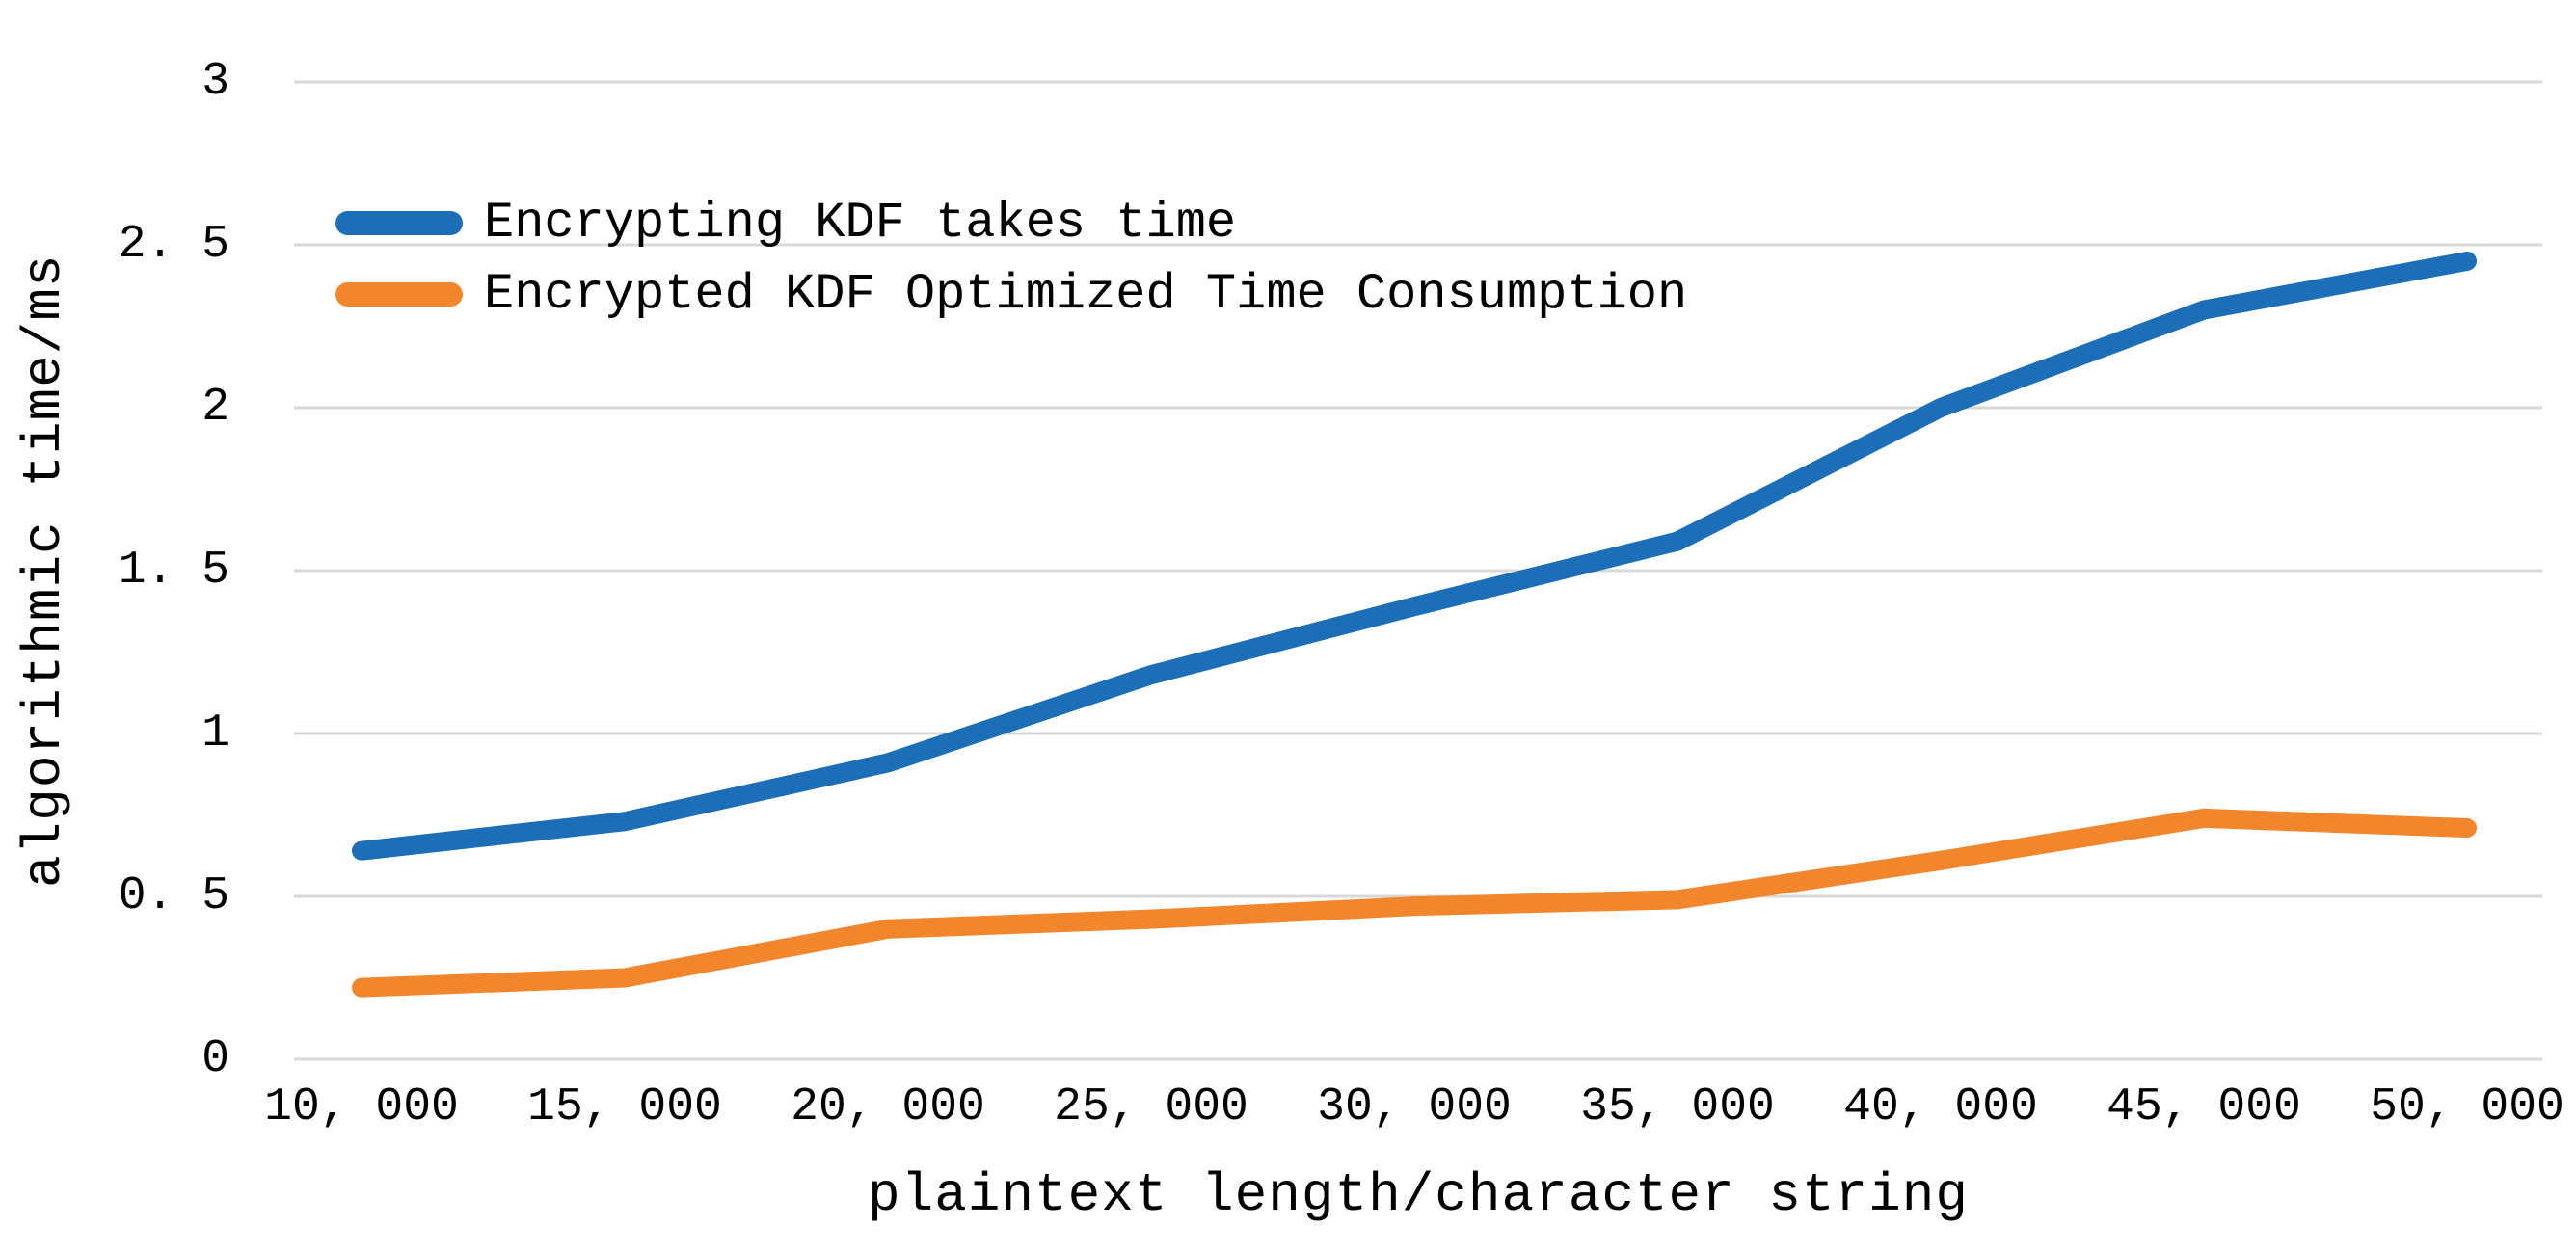 Image resolution: width=2576 pixels, height=1253 pixels. Describe the element at coordinates (1086, 294) in the screenshot. I see `legend-label: Encrypted KDF Optimized Time Consumption` at that location.